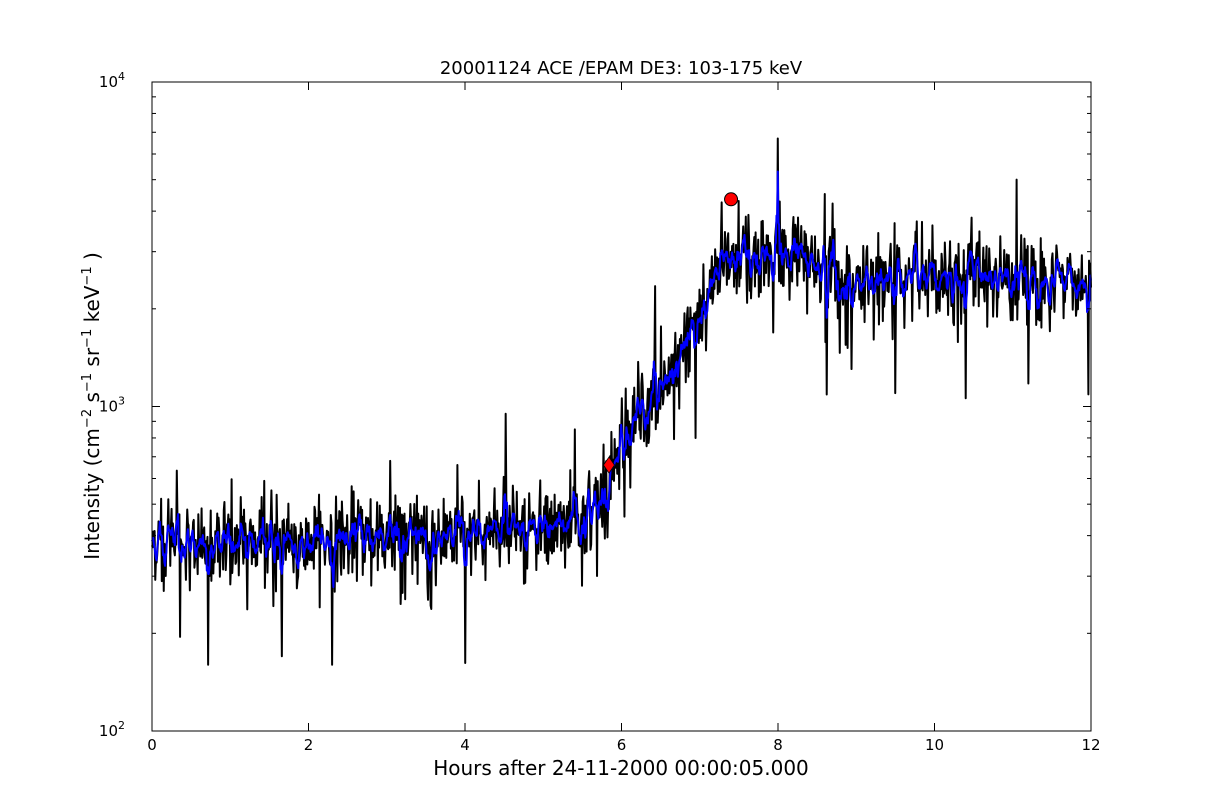  I want to click on y-axis-label-sr: sr, so click(92, 360).